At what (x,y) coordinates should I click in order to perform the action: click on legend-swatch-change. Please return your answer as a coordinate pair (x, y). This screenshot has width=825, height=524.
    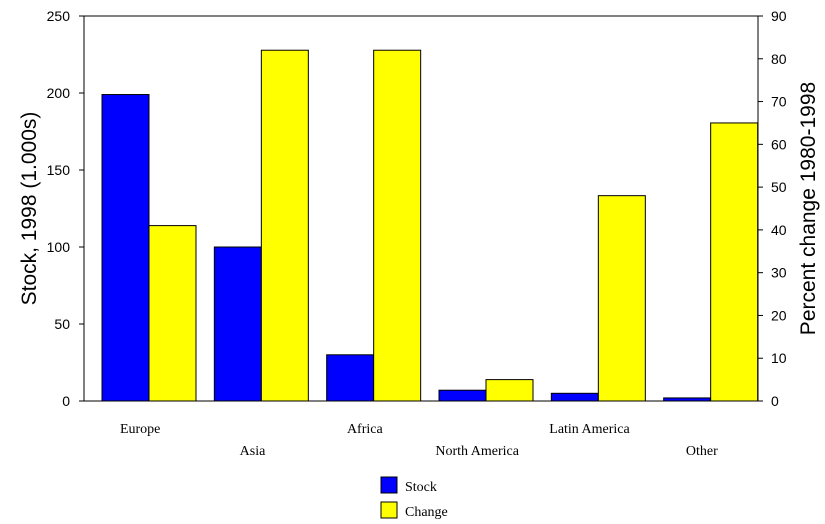
    Looking at the image, I should click on (389, 510).